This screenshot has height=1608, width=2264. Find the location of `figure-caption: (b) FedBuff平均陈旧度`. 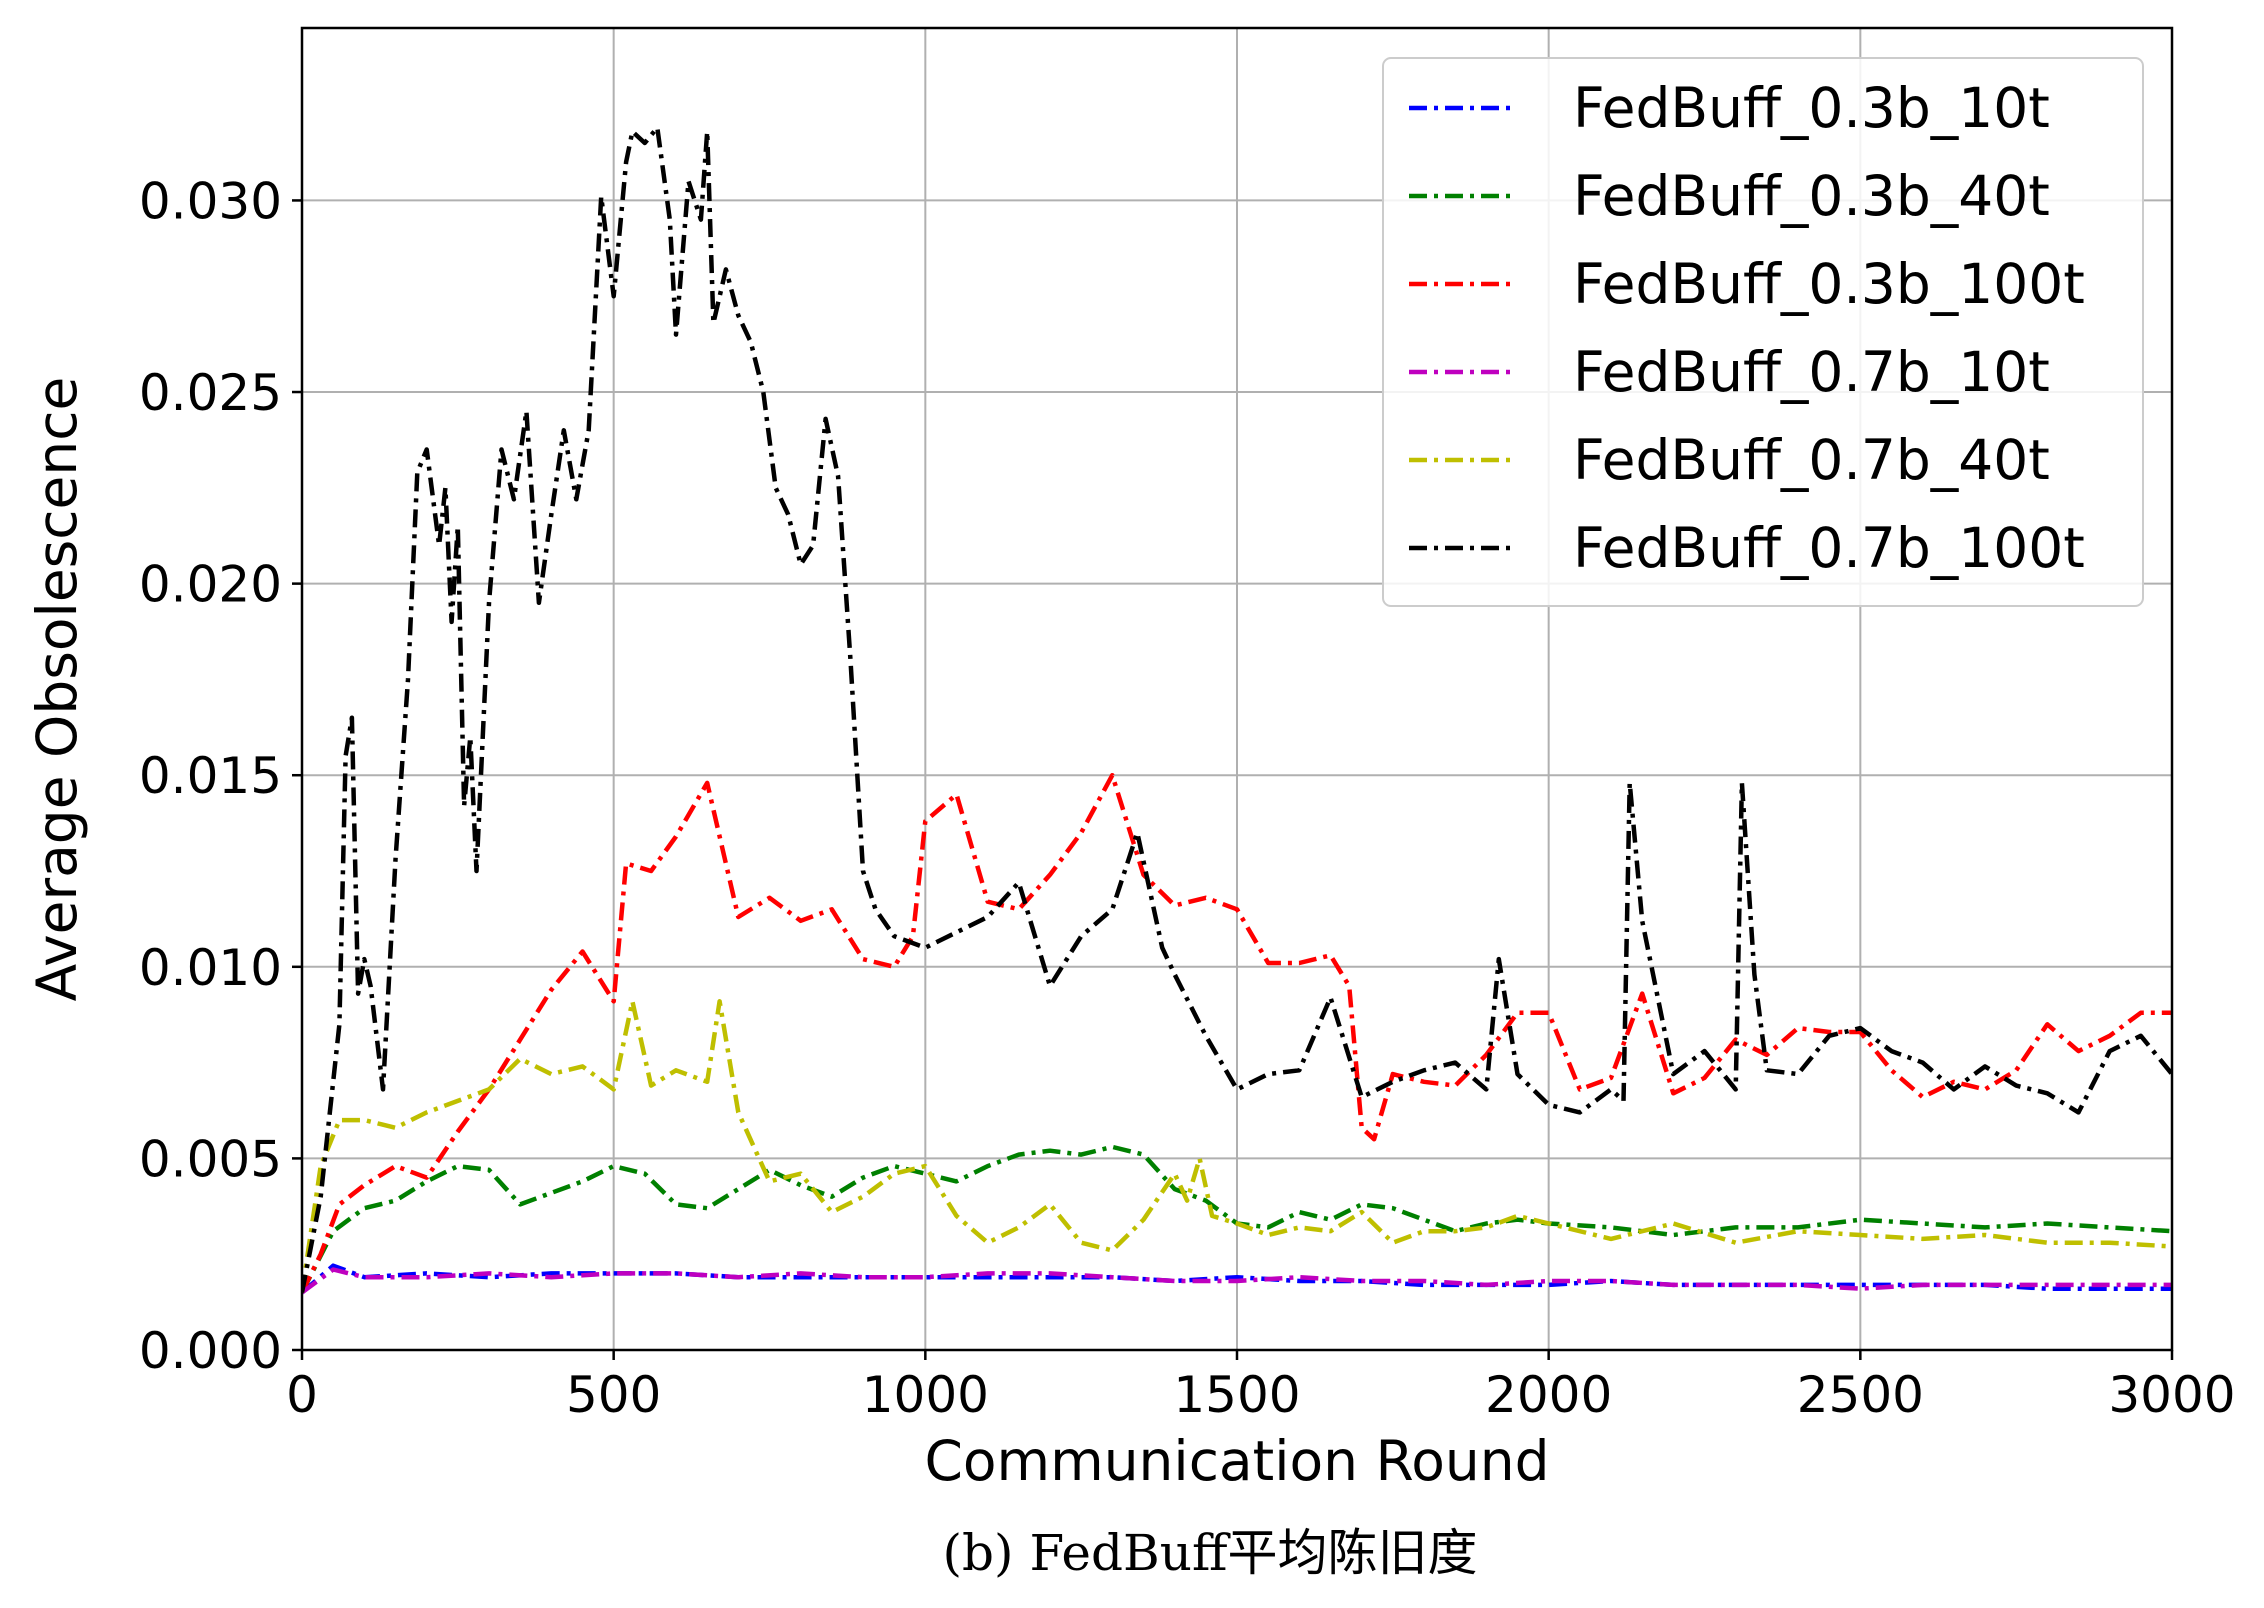

figure-caption: (b) FedBuff平均陈旧度 is located at coordinates (1210, 1553).